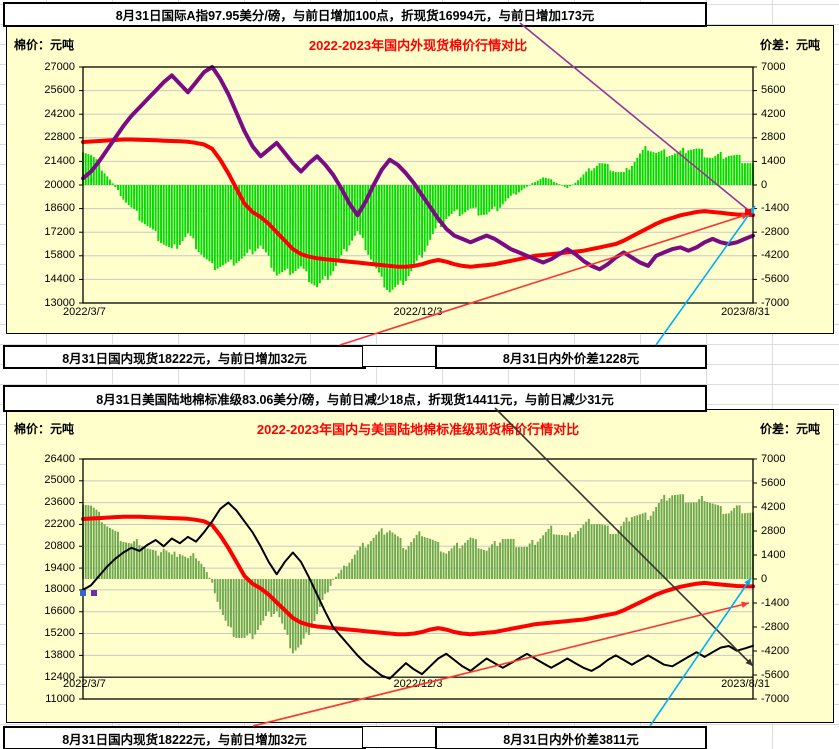 The height and width of the screenshot is (749, 839). I want to click on chart1-right-tick: 4200, so click(773, 113).